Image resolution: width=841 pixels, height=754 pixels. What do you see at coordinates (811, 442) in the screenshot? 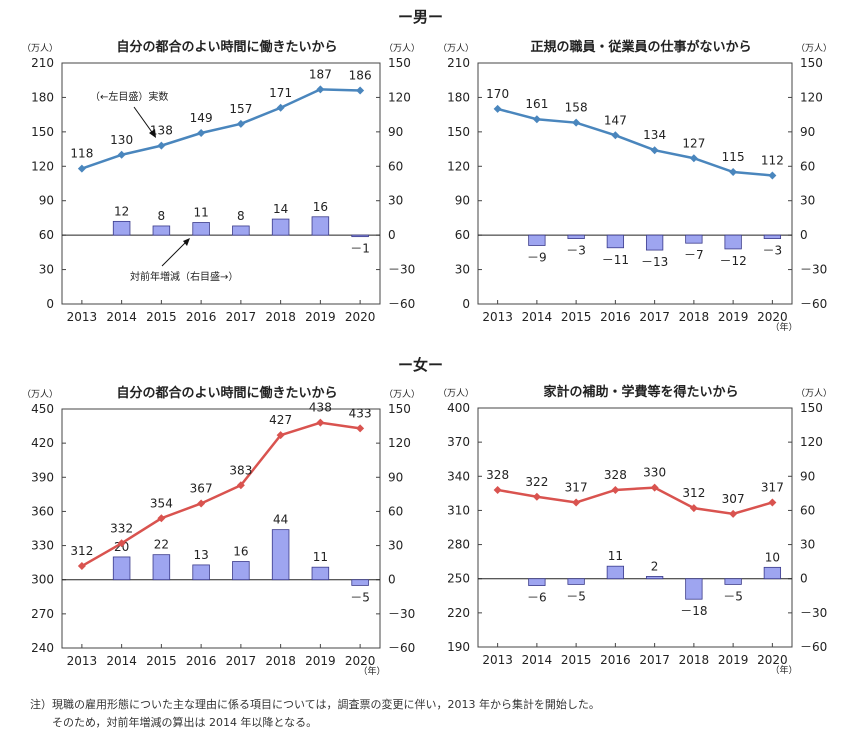
I see `right-tick-label: 120` at bounding box center [811, 442].